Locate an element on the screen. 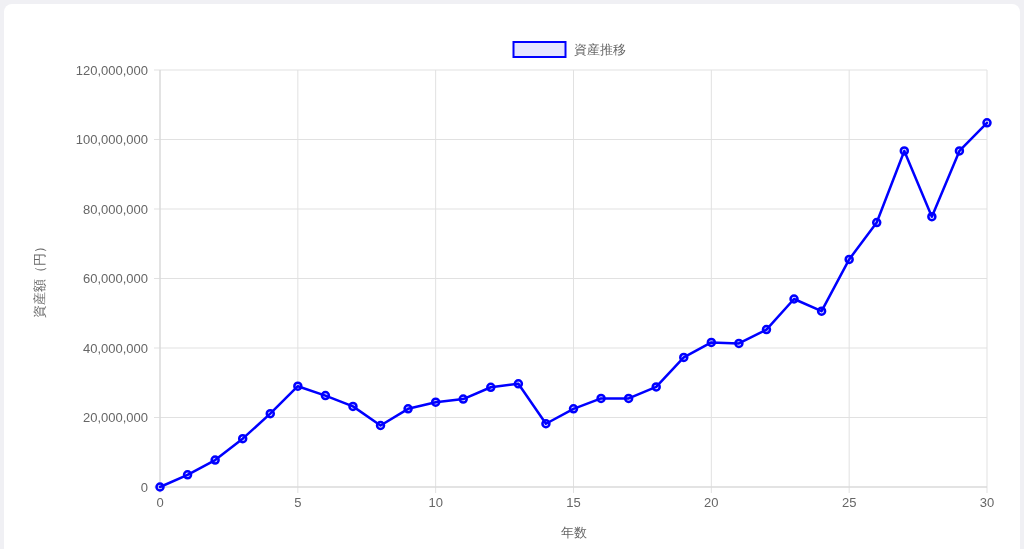 The image size is (1024, 549). x-tick-label: 20 is located at coordinates (711, 502).